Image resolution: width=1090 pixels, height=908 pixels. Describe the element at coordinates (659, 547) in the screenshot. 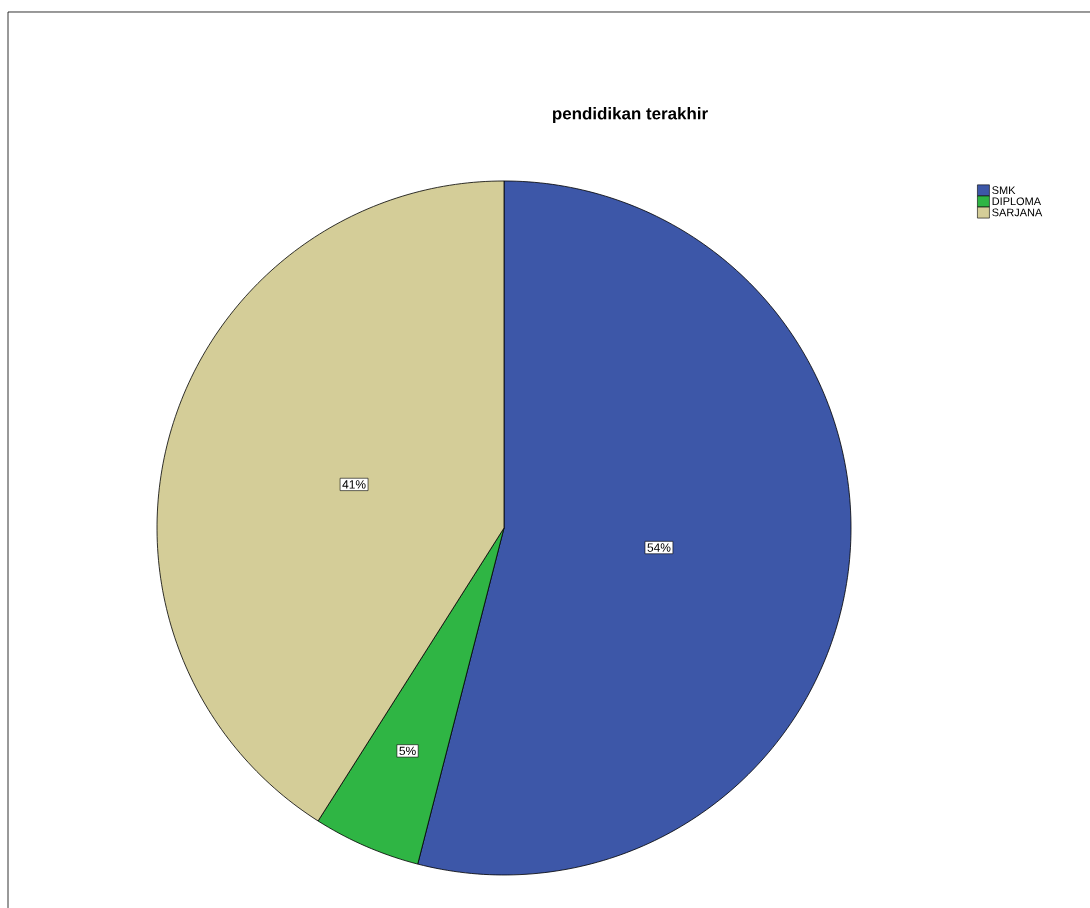

I see `data-label: 54%` at that location.